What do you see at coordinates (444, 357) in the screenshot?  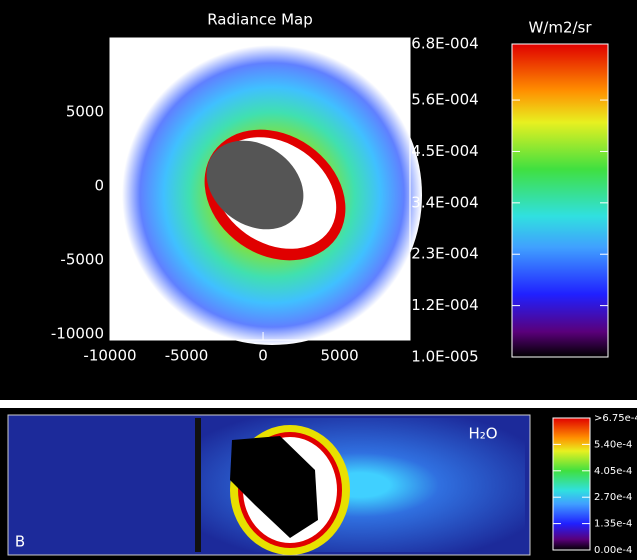 I see `colorbar-tick-label: 1.0E-005` at bounding box center [444, 357].